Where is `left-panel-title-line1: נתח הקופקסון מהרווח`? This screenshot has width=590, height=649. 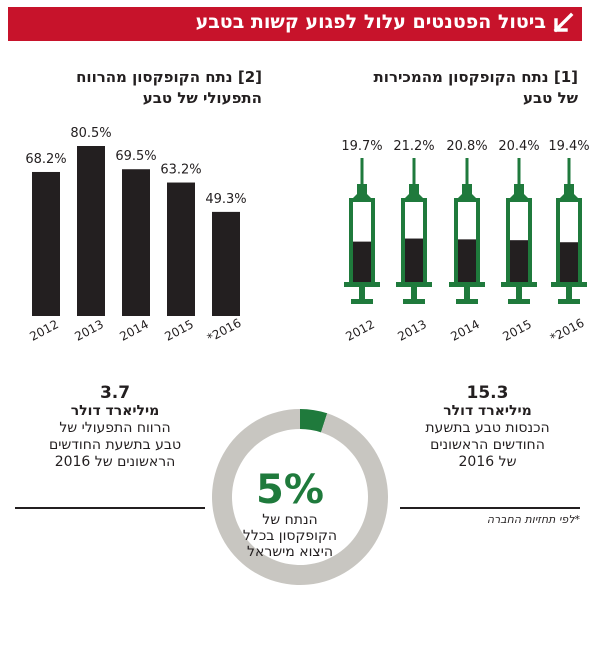 left-panel-title-line1: נתח הקופקסון מהרווח is located at coordinates (154, 77).